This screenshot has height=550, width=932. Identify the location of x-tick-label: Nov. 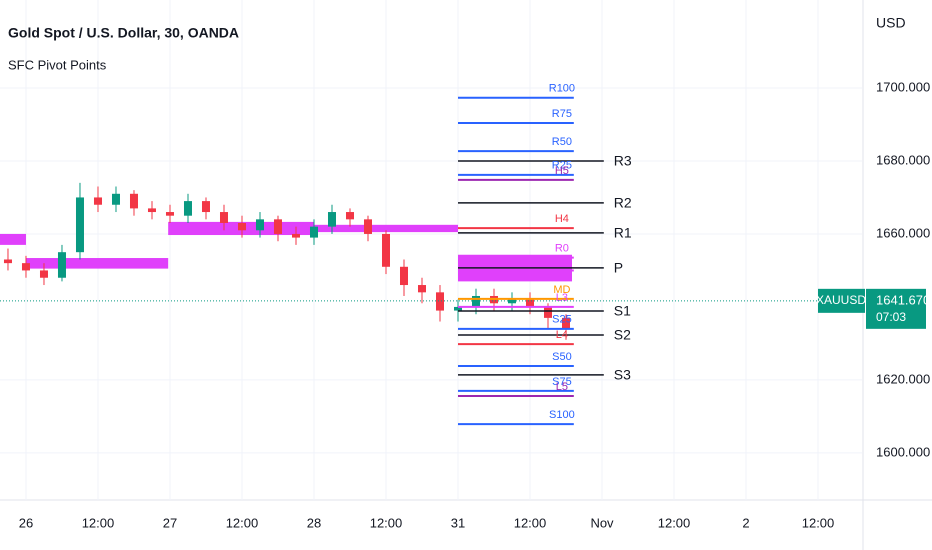
(602, 522).